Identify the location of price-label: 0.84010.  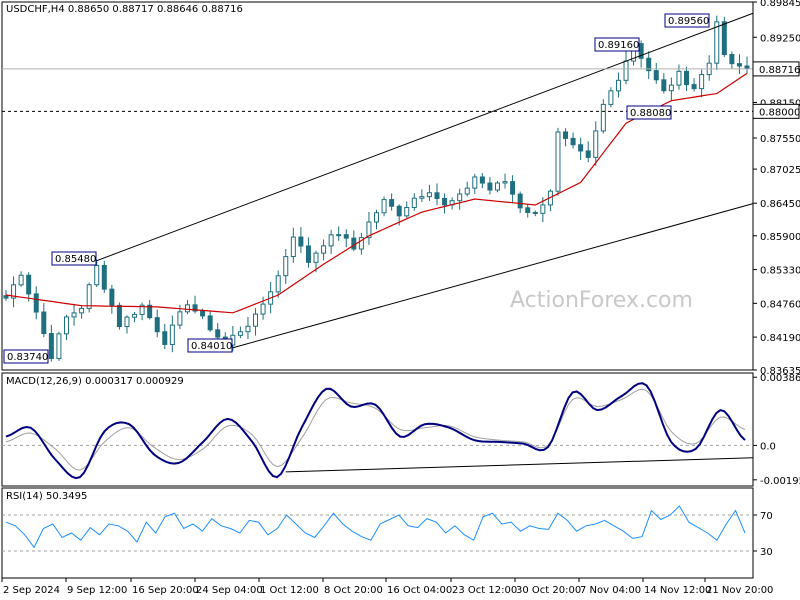
(211, 346).